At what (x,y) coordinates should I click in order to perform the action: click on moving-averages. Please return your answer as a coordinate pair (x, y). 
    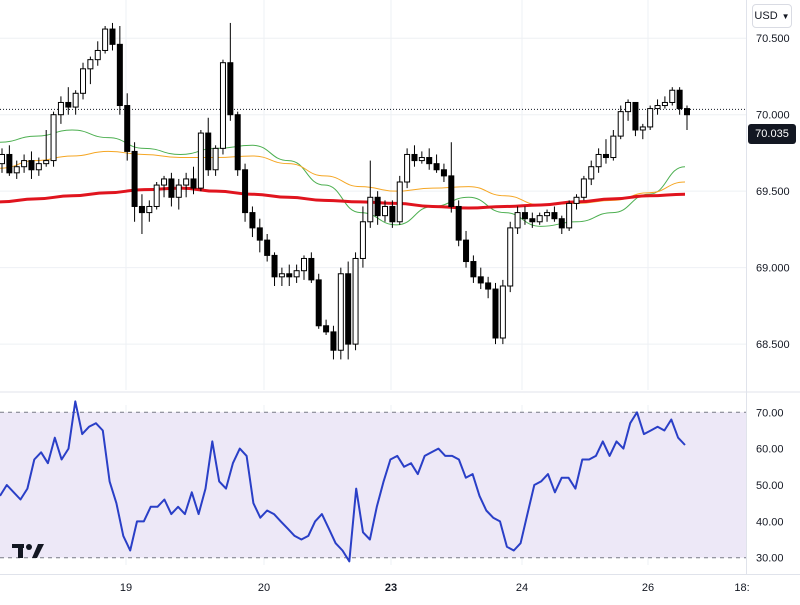
    Looking at the image, I should click on (343, 178).